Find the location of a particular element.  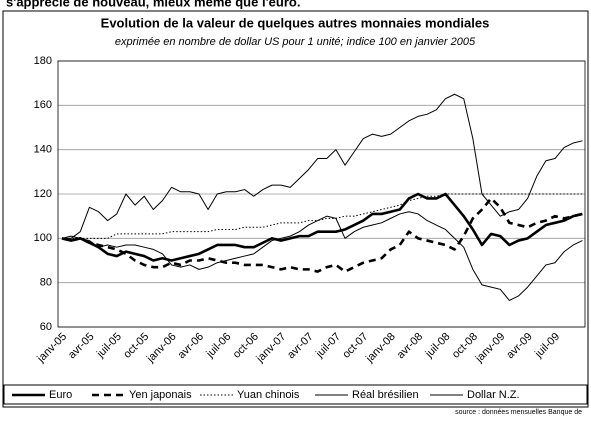

y-tick-label: 160 is located at coordinates (43, 105).